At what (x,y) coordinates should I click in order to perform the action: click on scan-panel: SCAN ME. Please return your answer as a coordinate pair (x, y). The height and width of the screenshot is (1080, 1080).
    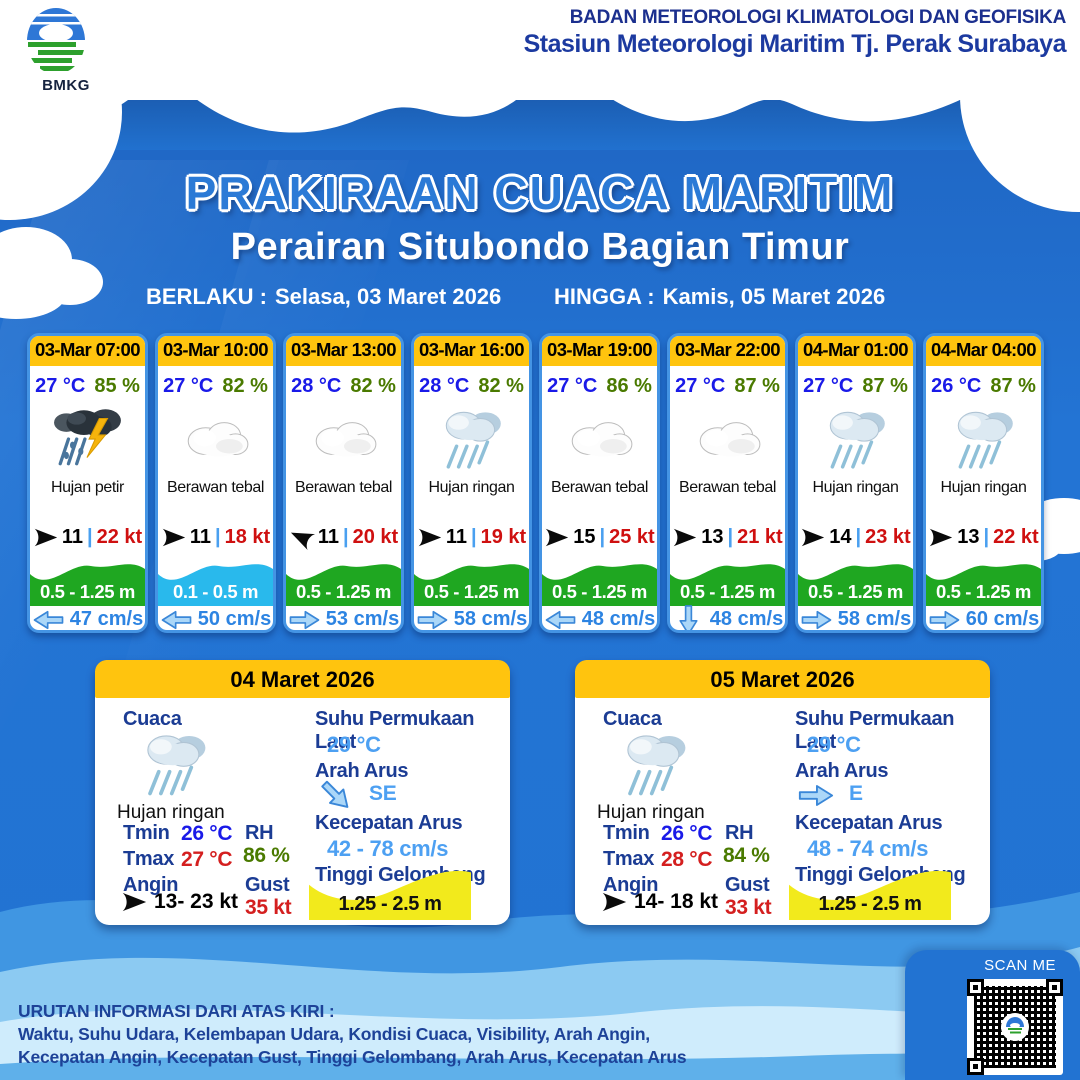
    Looking at the image, I should click on (992, 1015).